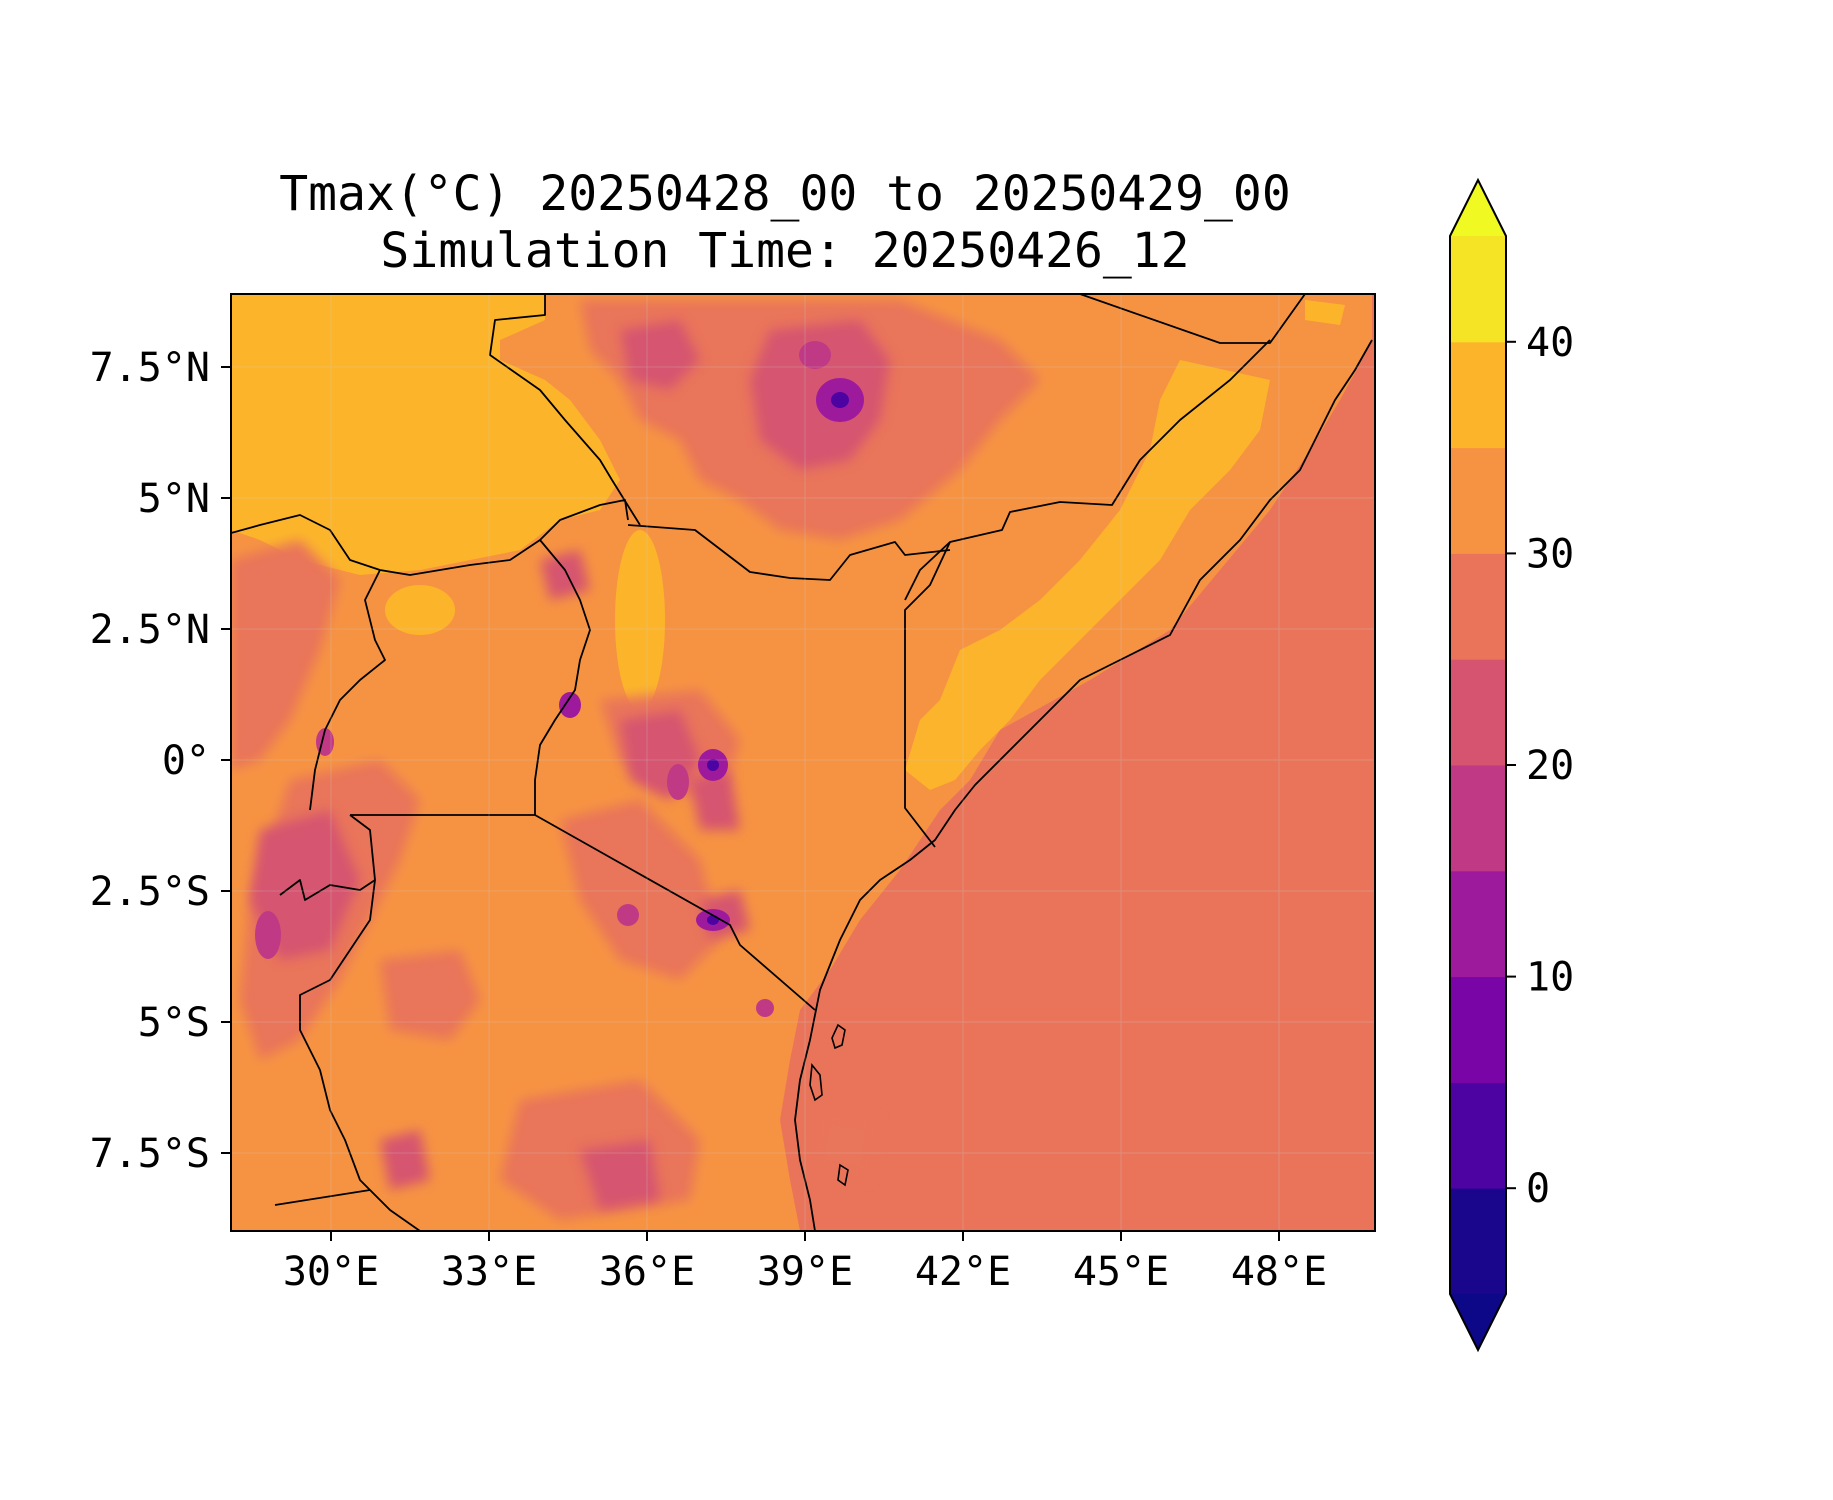 The height and width of the screenshot is (1500, 1833). I want to click on y-tick-label-2-5s: 2.5°S, so click(150, 892).